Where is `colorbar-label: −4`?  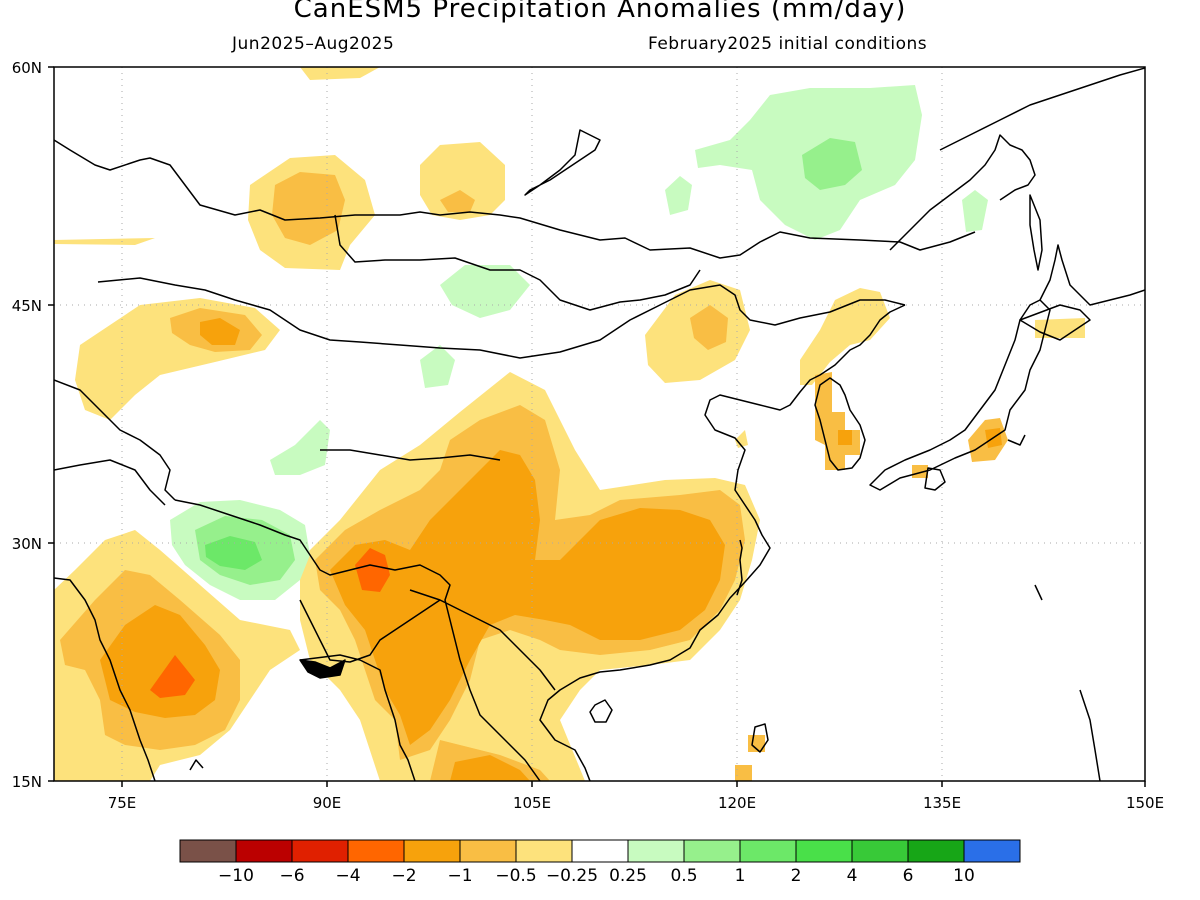 colorbar-label: −4 is located at coordinates (347, 876).